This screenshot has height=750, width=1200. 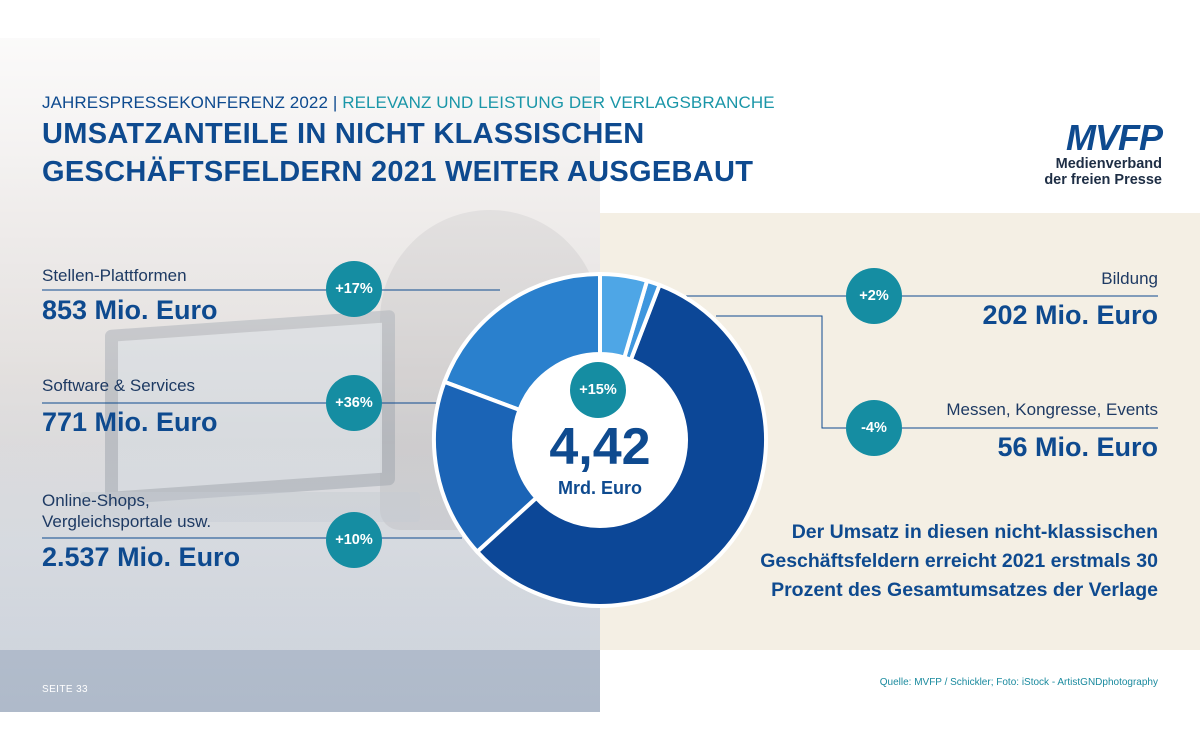 I want to click on change-badge-software: +36%, so click(x=354, y=403).